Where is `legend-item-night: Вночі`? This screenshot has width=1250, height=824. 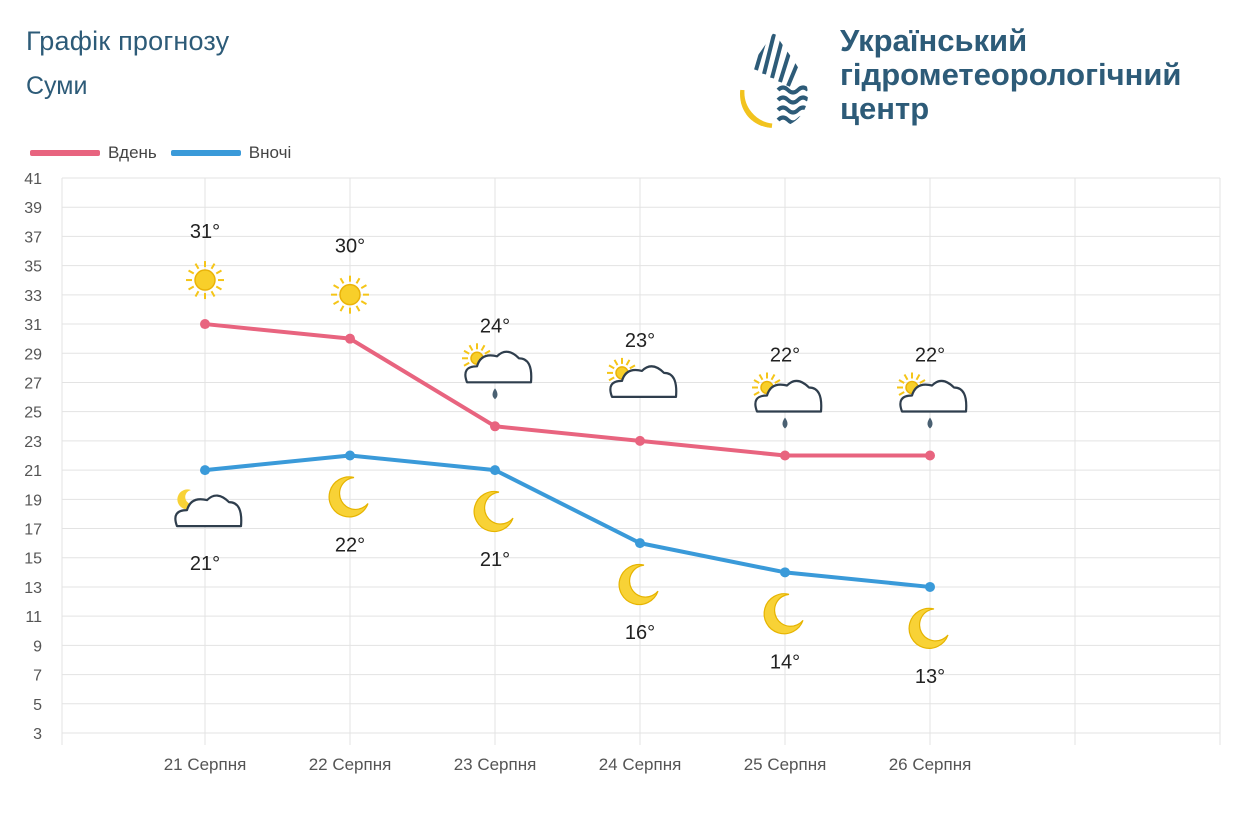
legend-item-night: Вночі is located at coordinates (231, 153).